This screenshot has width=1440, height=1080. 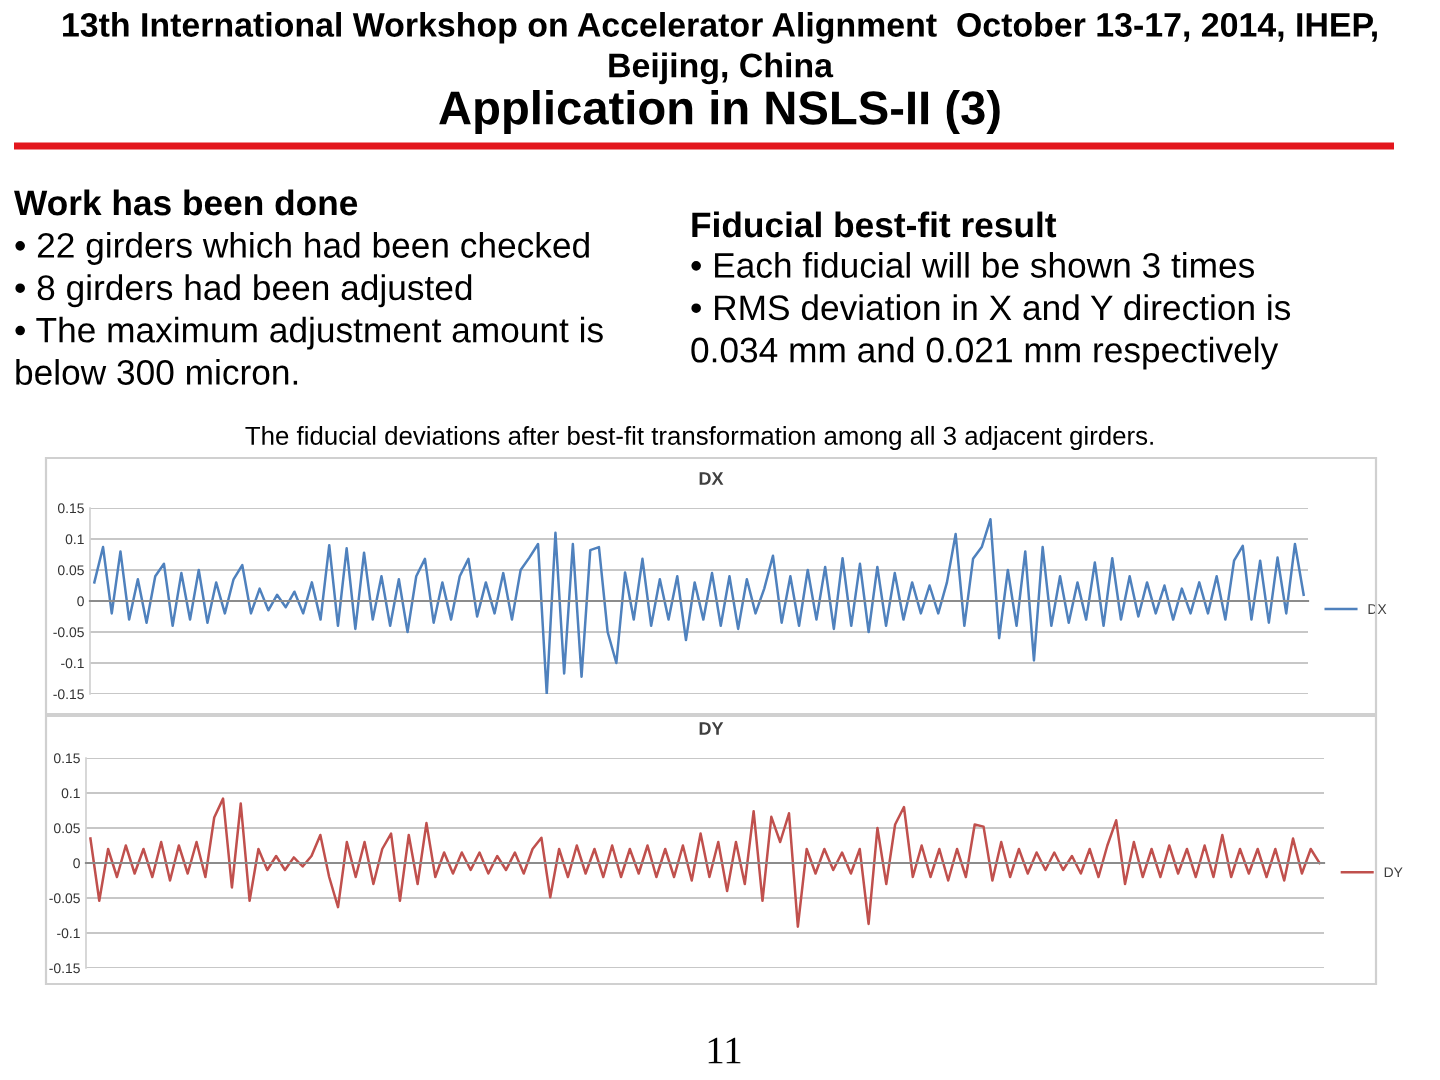 What do you see at coordinates (719, 112) in the screenshot?
I see `text: Application in NSLS-II (3)` at bounding box center [719, 112].